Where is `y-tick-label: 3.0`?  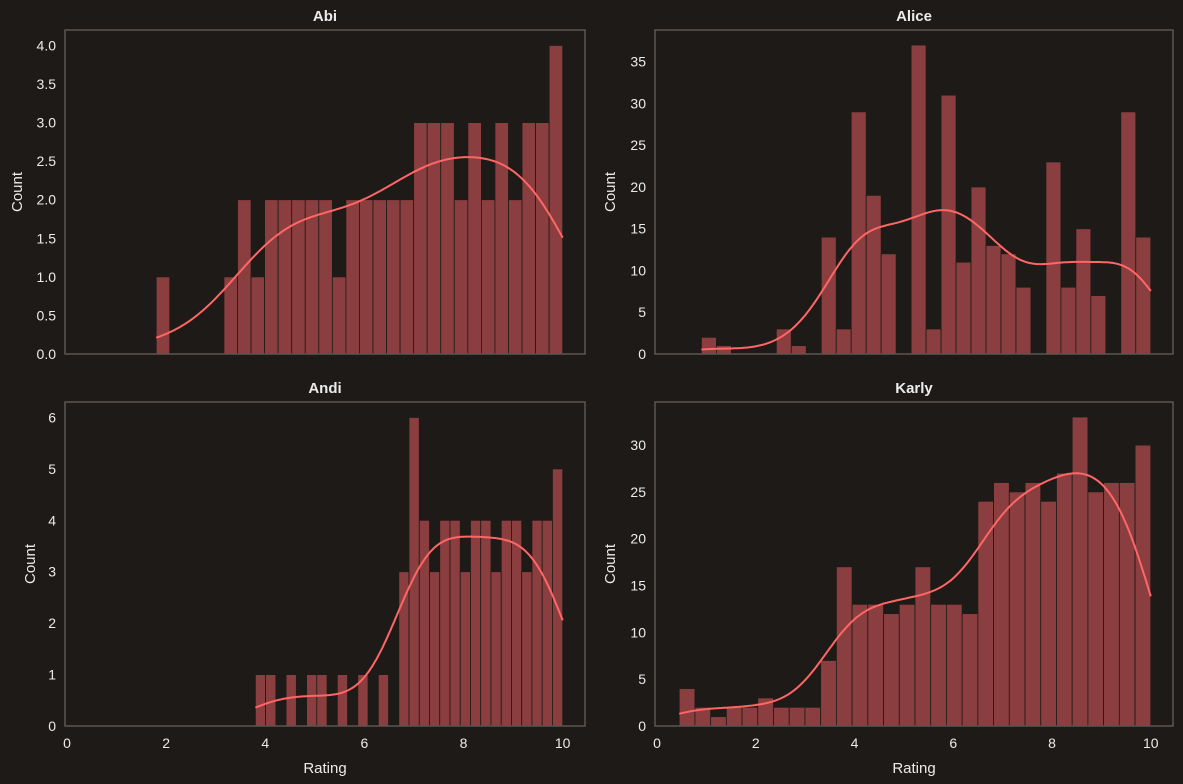
y-tick-label: 3.0 is located at coordinates (47, 123).